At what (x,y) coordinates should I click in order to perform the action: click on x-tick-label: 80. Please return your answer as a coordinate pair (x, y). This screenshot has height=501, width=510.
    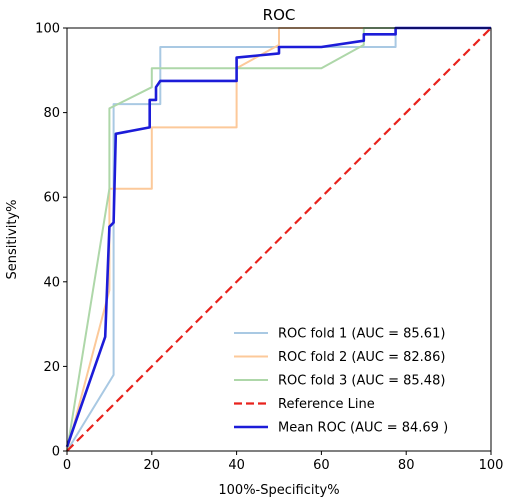
    Looking at the image, I should click on (406, 465).